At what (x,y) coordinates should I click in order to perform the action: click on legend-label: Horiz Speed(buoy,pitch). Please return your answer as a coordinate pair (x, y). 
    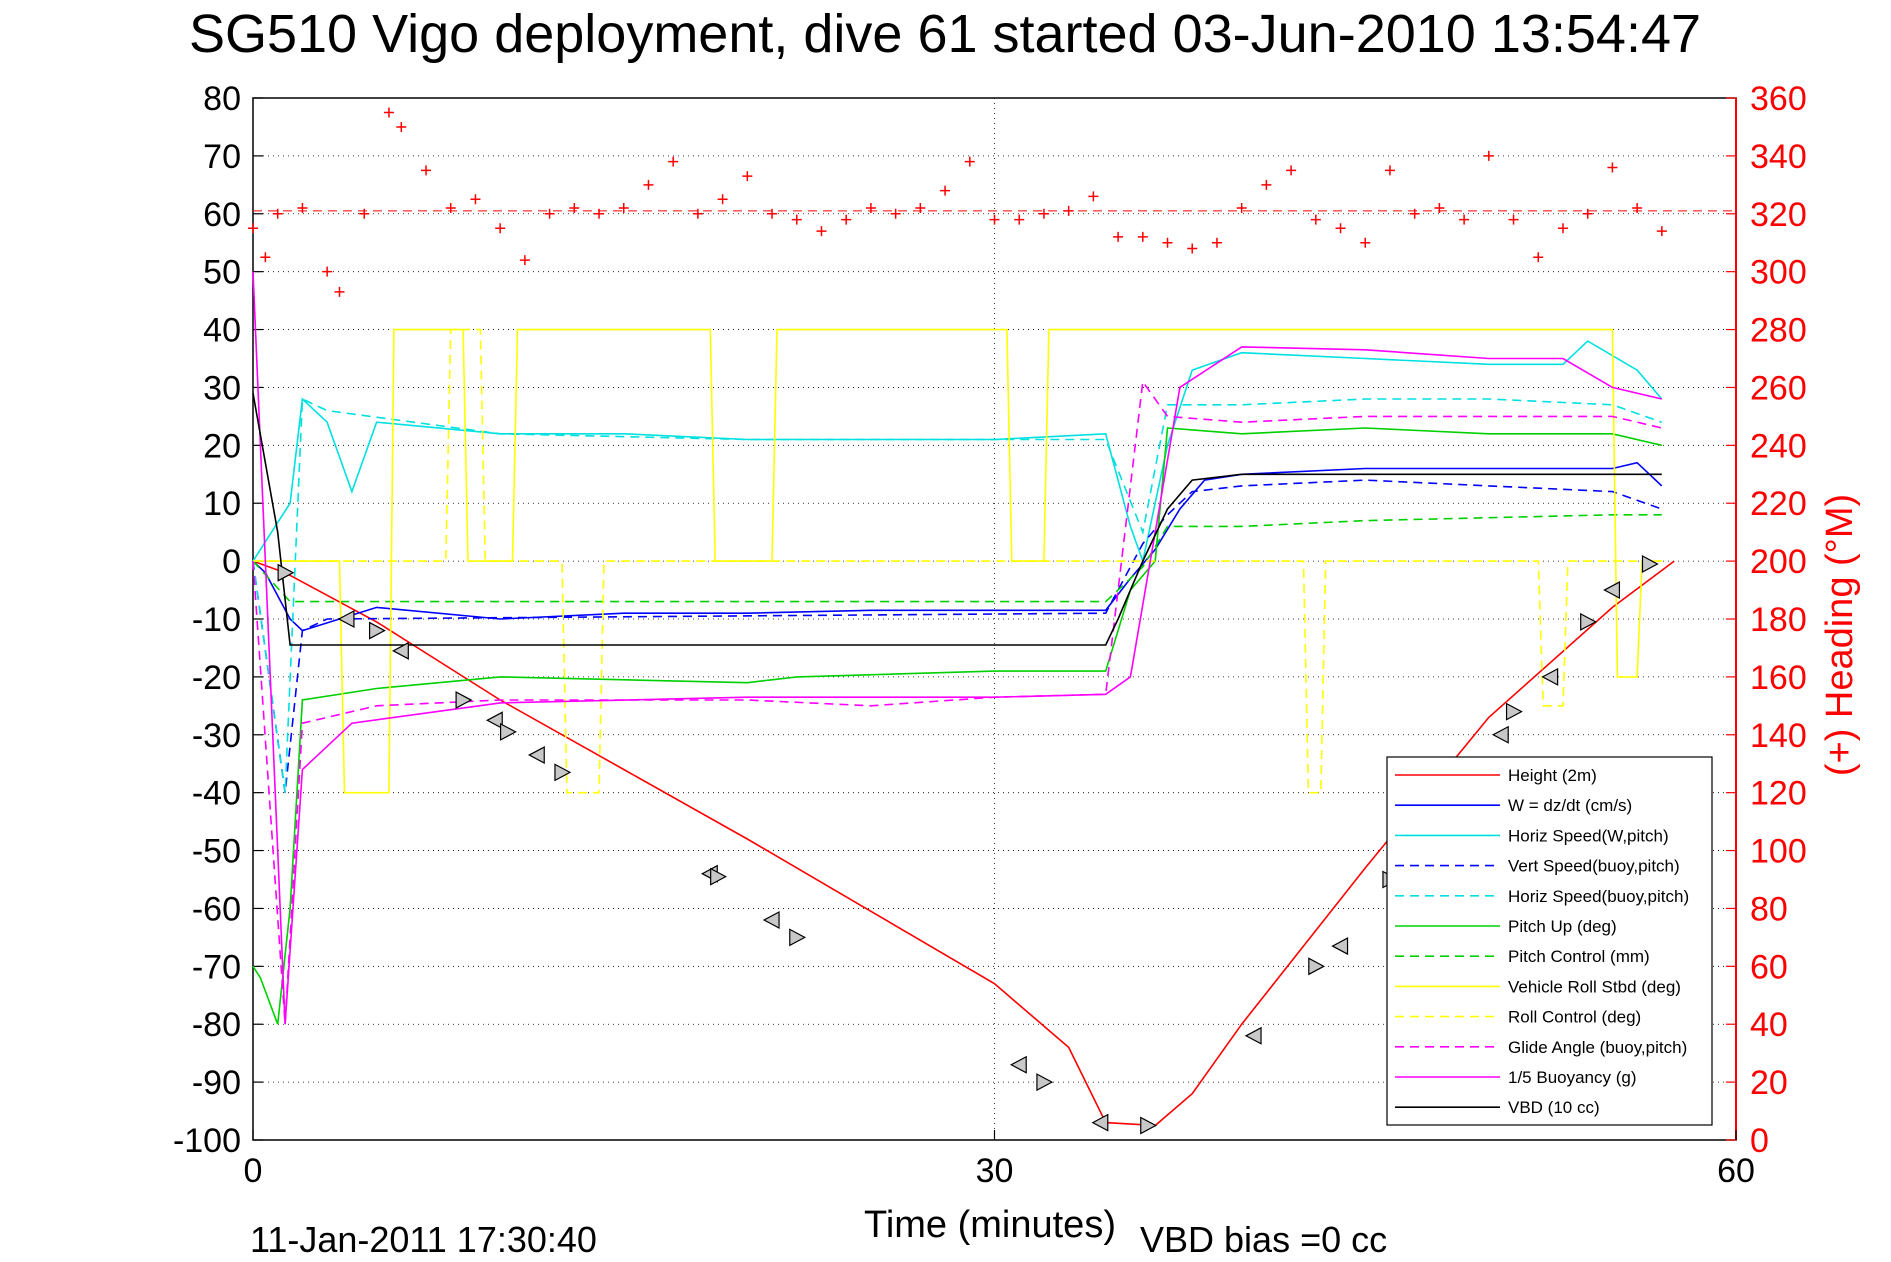
    Looking at the image, I should click on (1598, 896).